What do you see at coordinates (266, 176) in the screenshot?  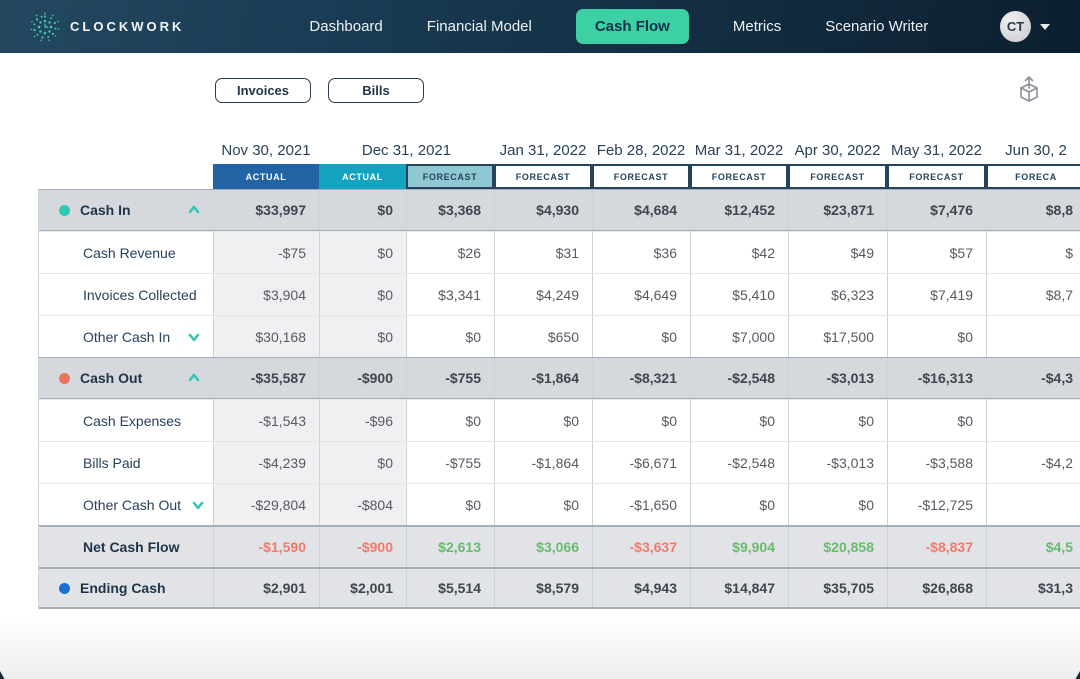 I see `column-badge-0-actual: ACTUAL` at bounding box center [266, 176].